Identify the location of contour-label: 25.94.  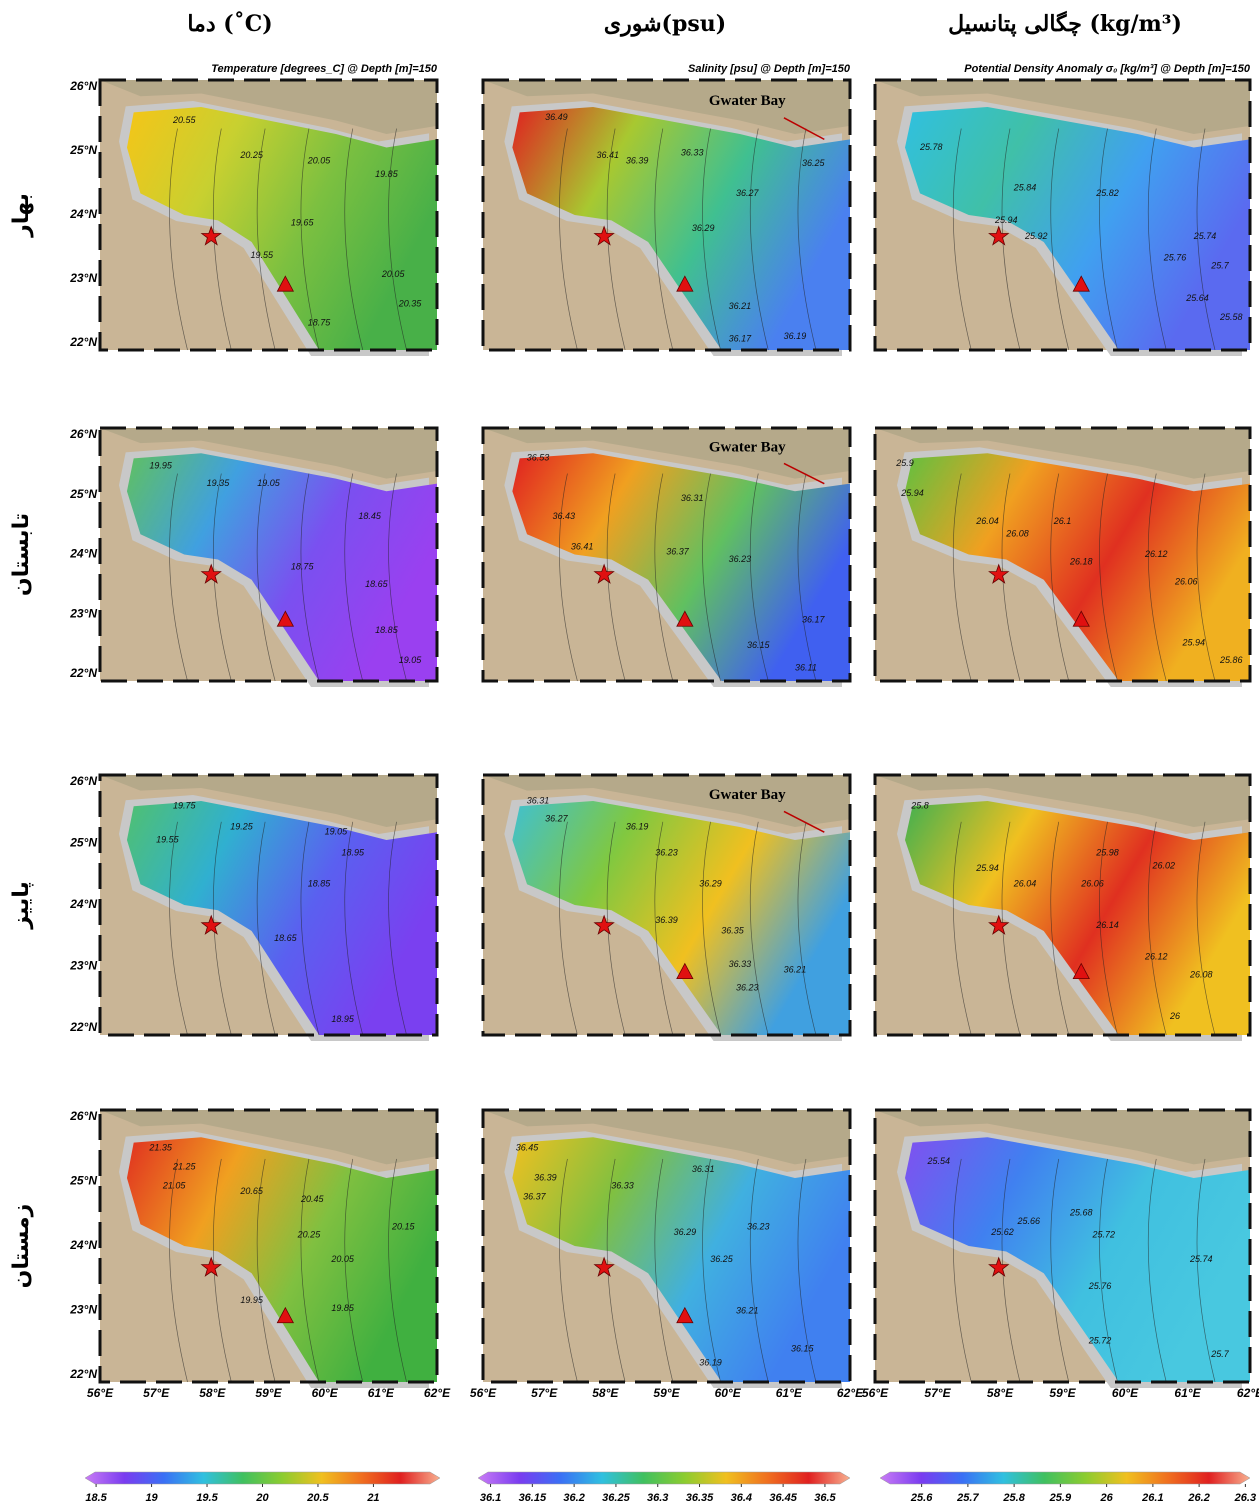
(1006, 220).